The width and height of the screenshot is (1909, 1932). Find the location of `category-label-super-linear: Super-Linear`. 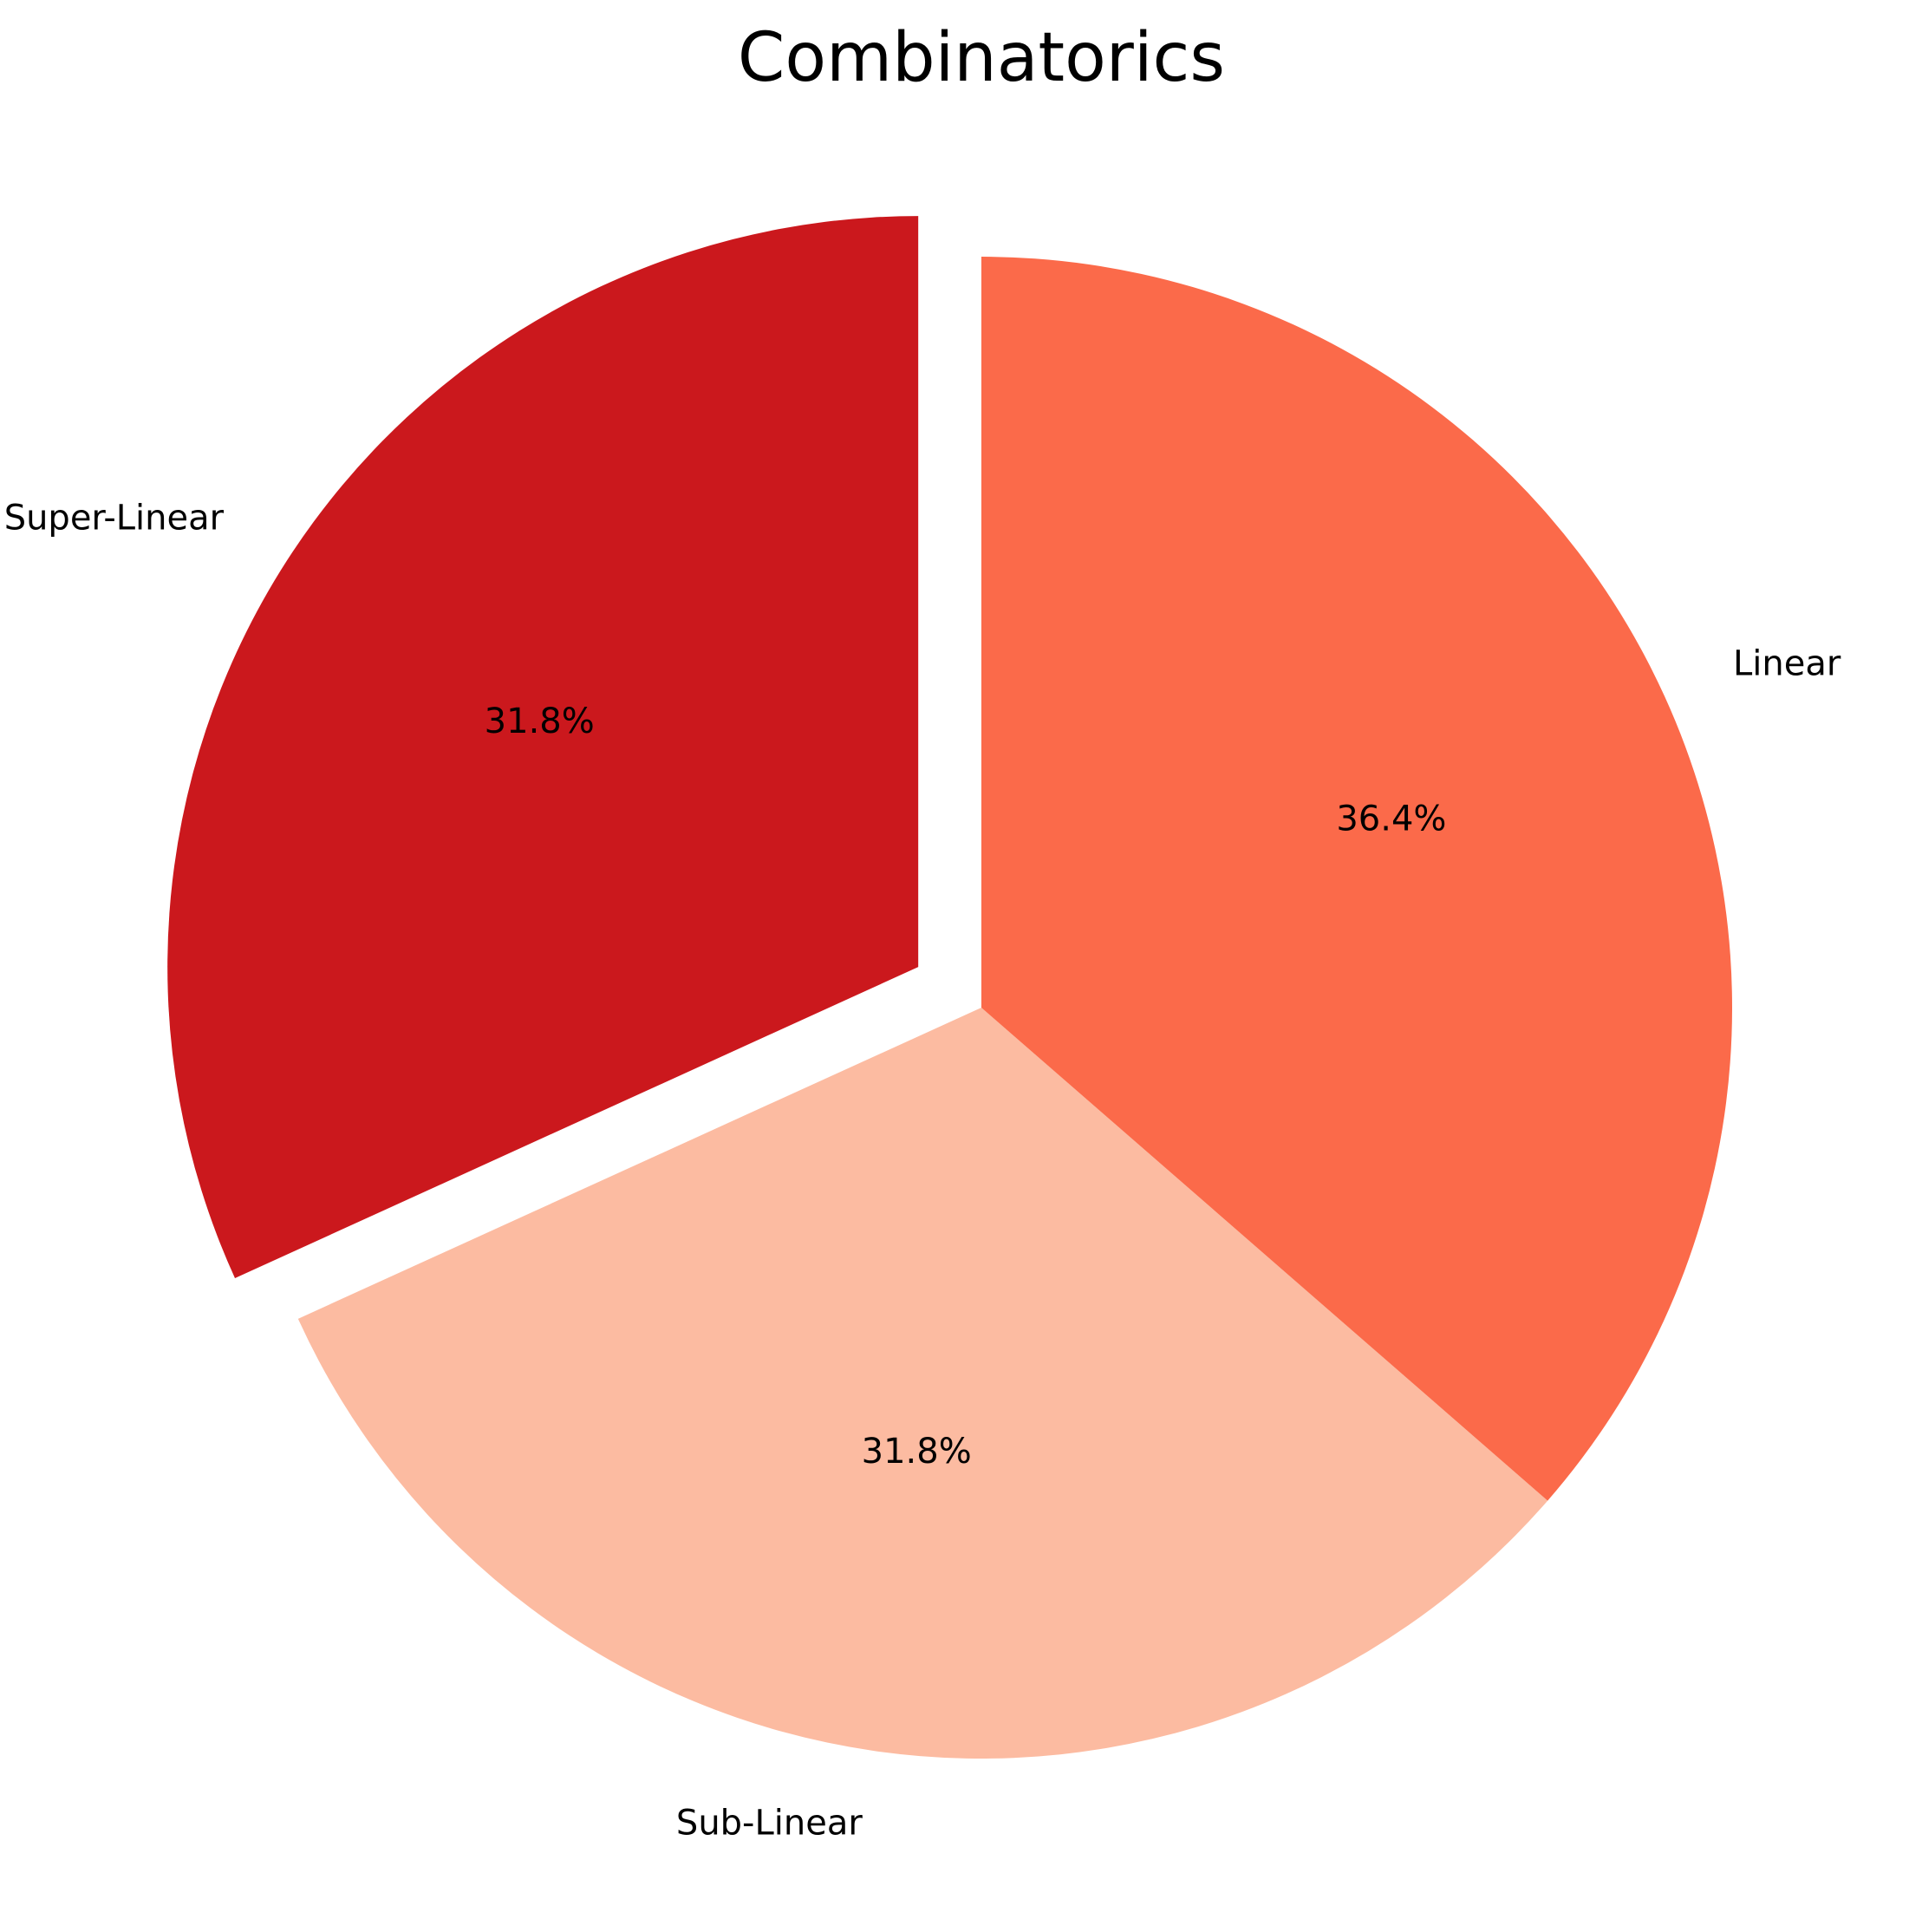

category-label-super-linear: Super-Linear is located at coordinates (114, 518).